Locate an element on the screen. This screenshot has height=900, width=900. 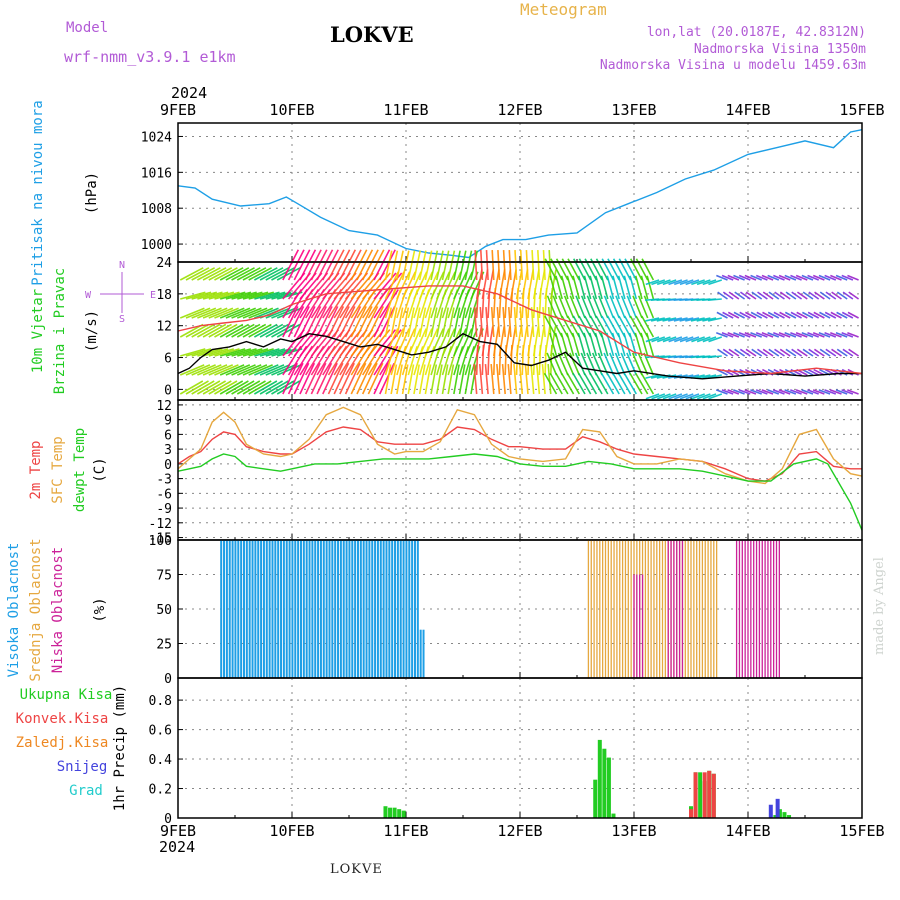
y-tick-label: 75 is located at coordinates (164, 576).